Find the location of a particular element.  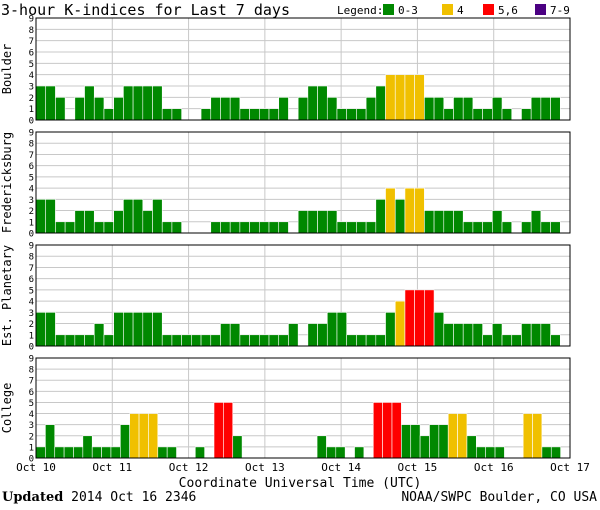

panel-label: College is located at coordinates (7, 408).